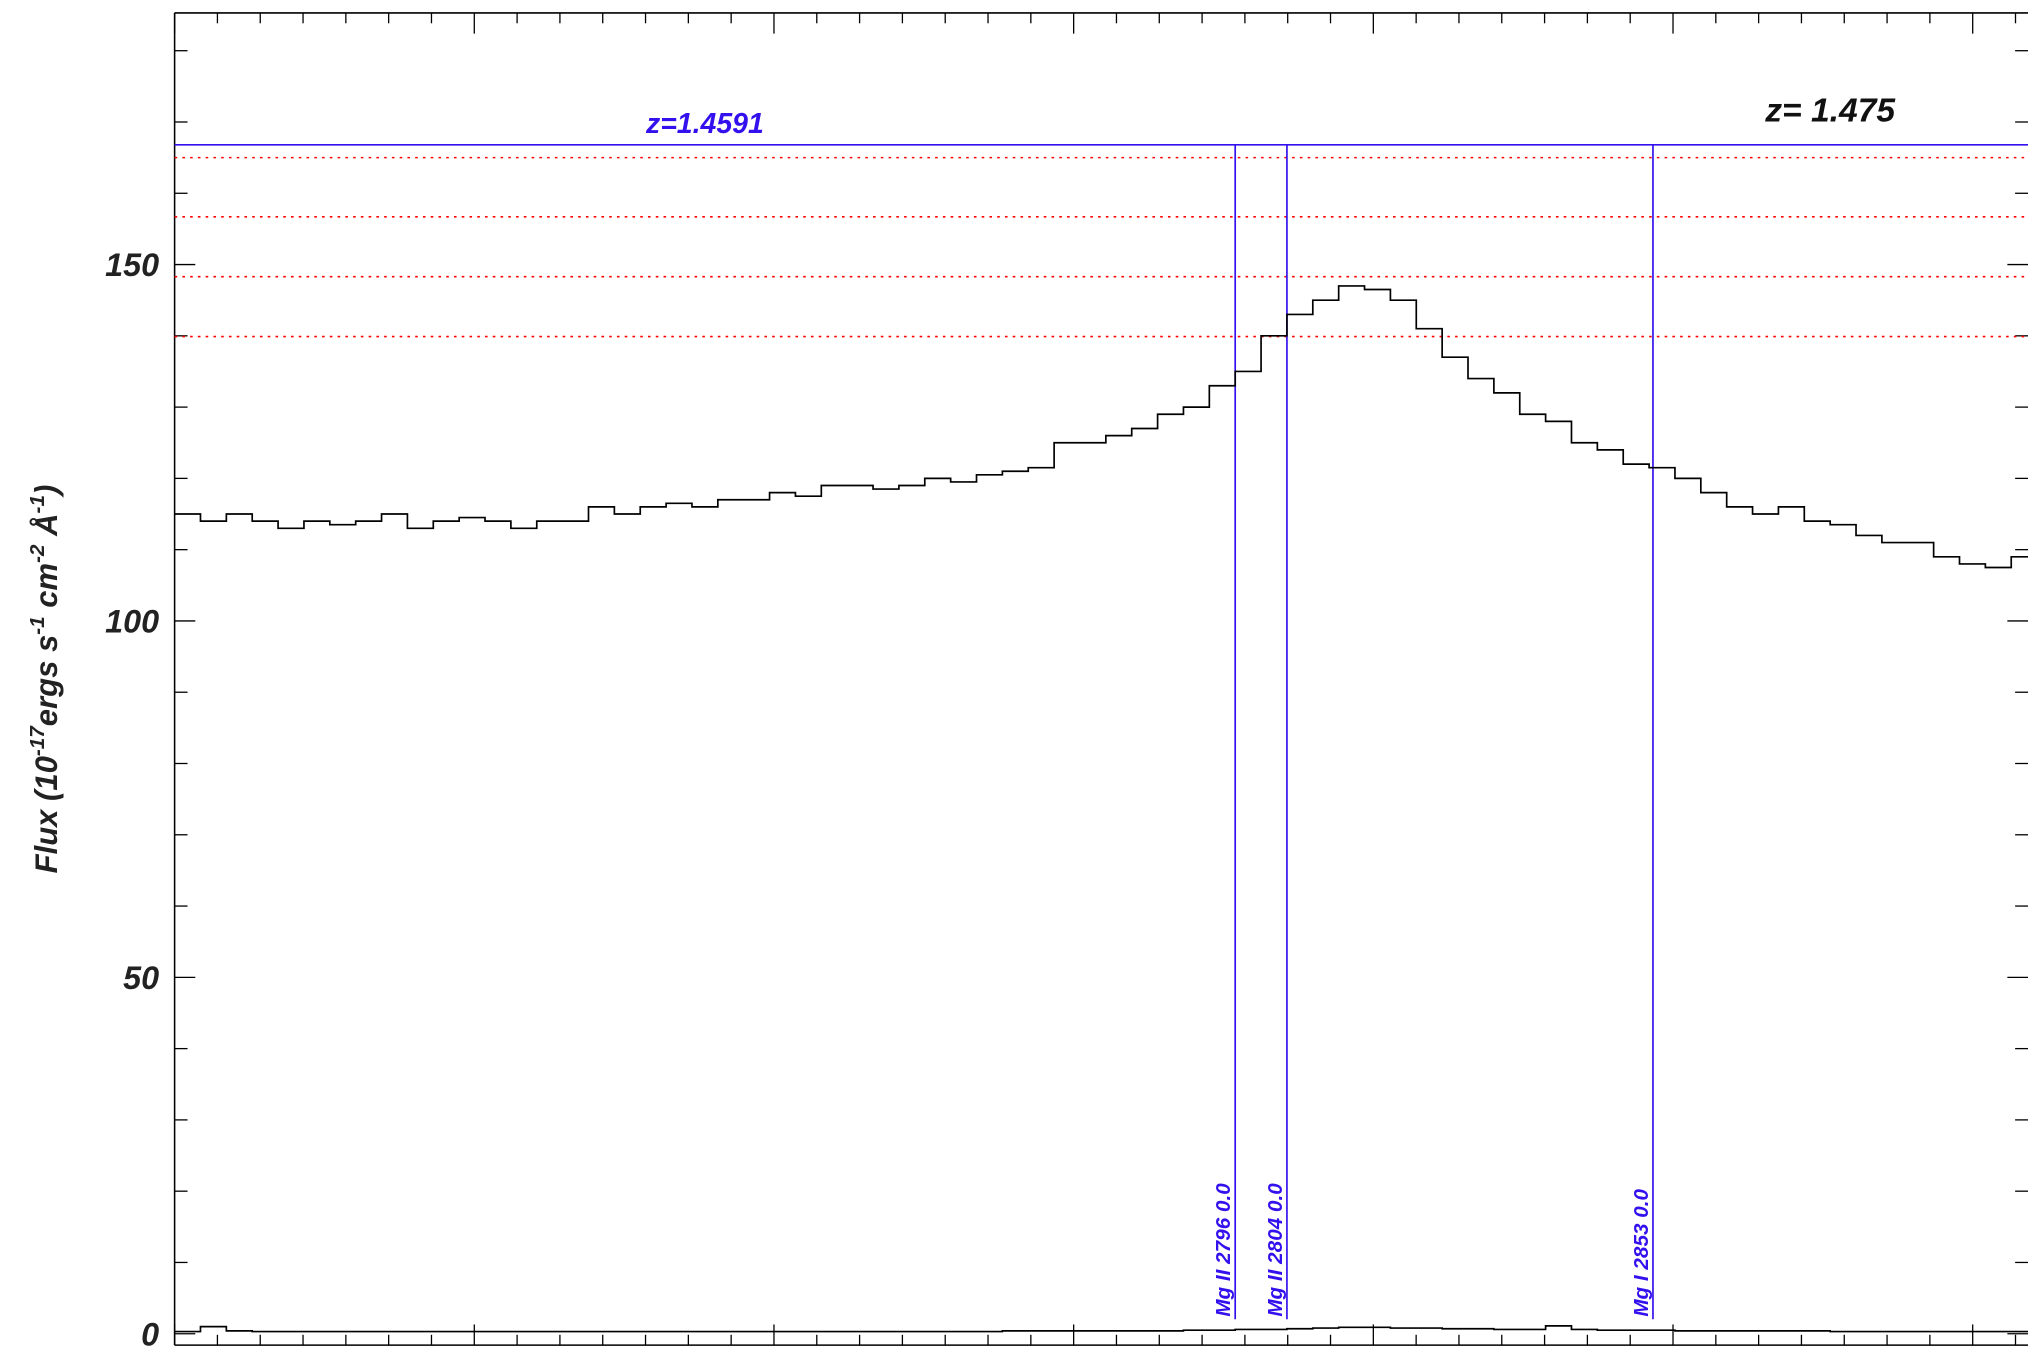 The image size is (2028, 1347). What do you see at coordinates (46, 491) in the screenshot?
I see `y-label-part: )` at bounding box center [46, 491].